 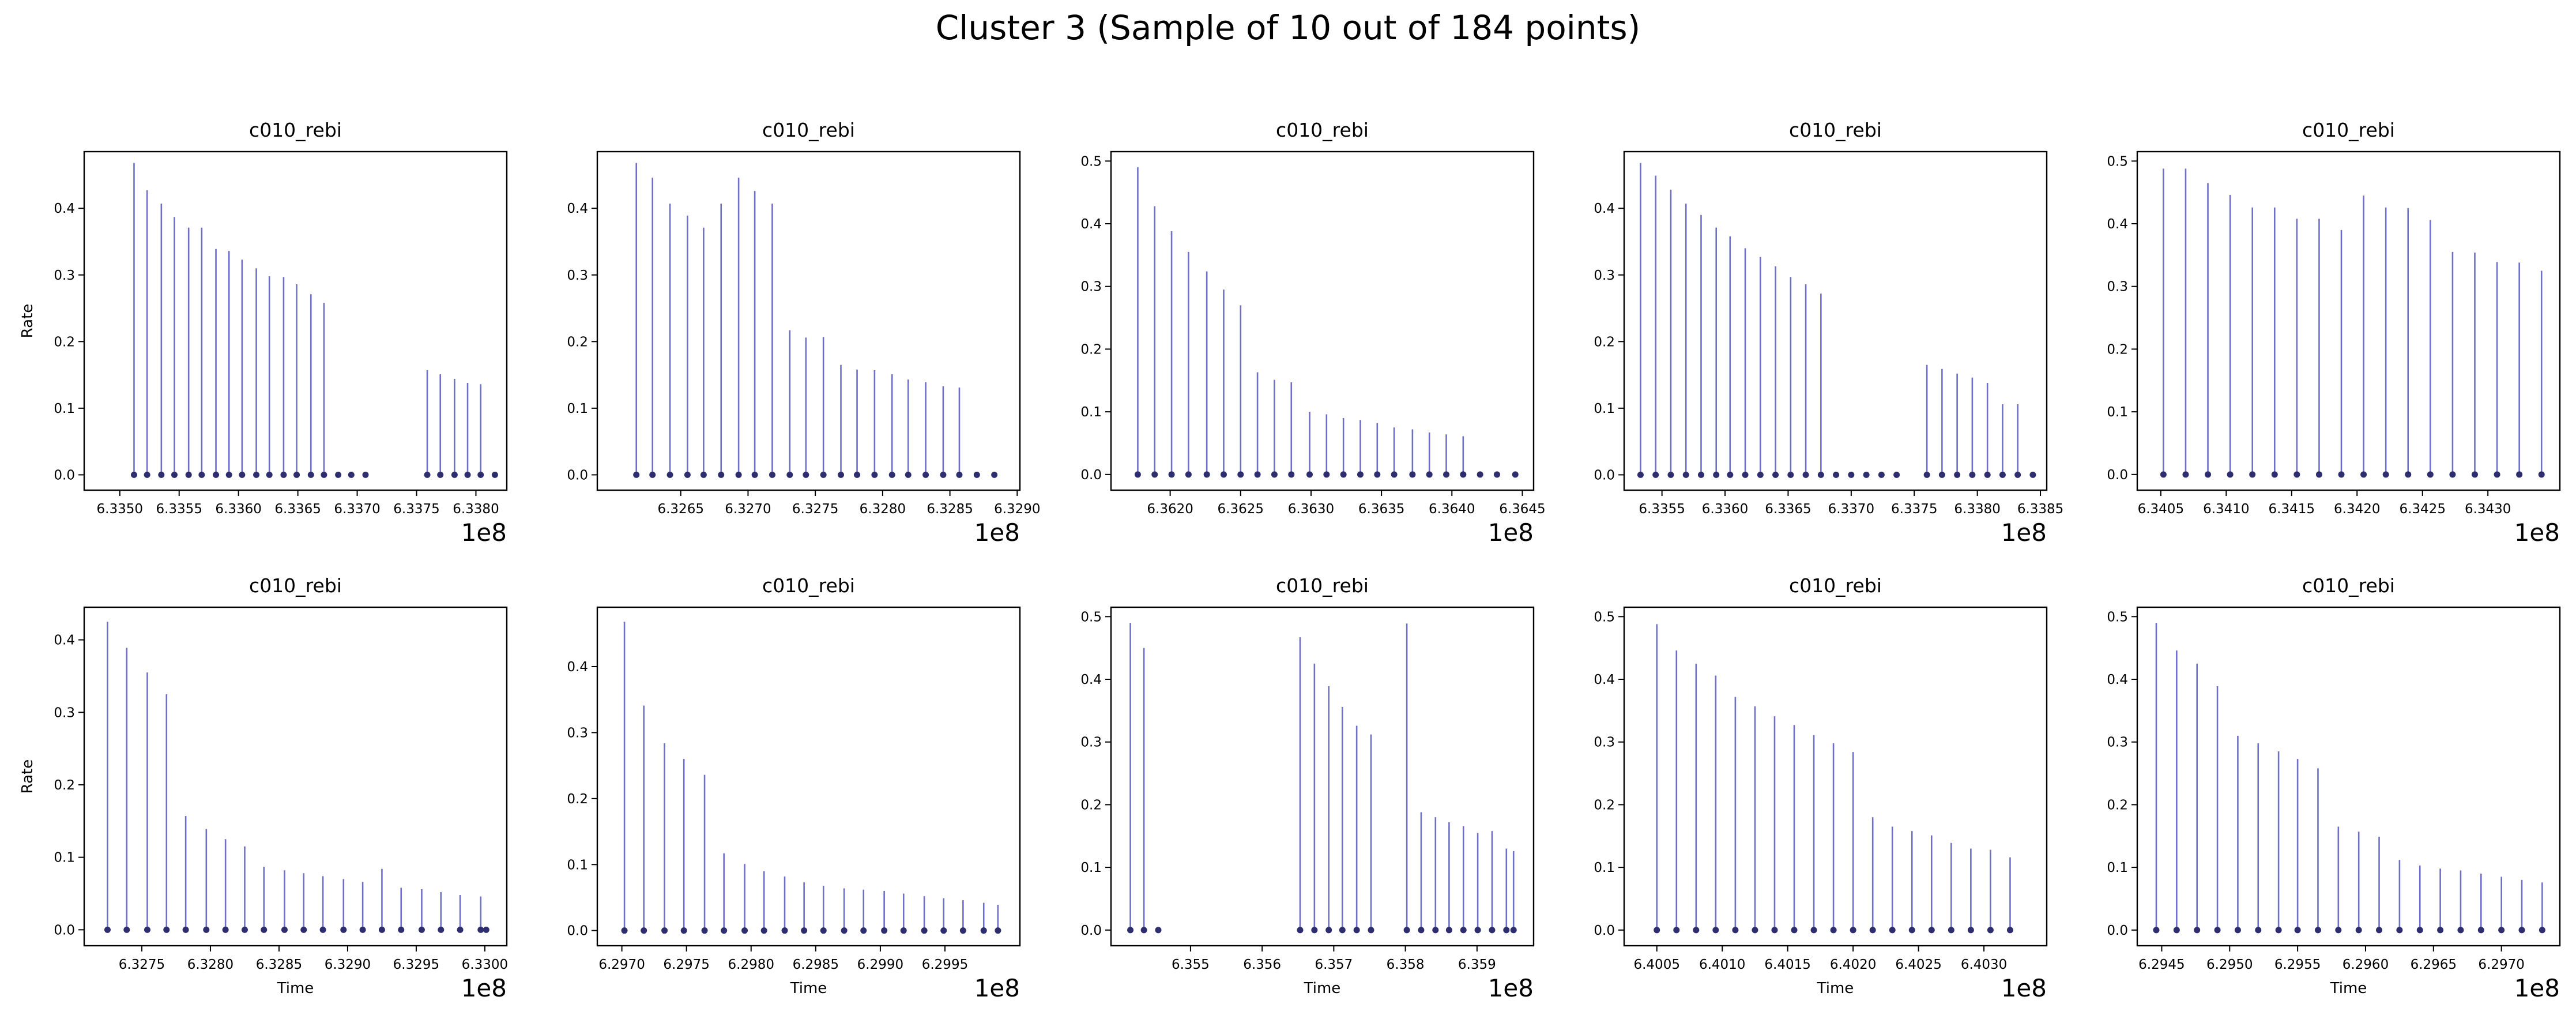 I want to click on x-tick-label: 6.3410, so click(x=2226, y=509).